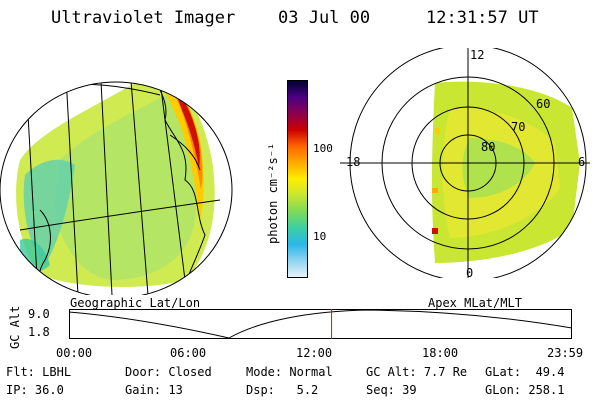 The height and width of the screenshot is (400, 600). I want to click on altitude-curve, so click(320, 324).